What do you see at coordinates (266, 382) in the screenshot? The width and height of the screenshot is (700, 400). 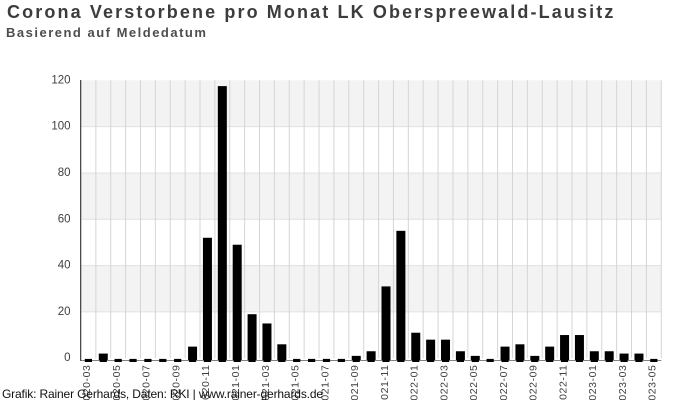 I see `svg-text: 2021-03` at bounding box center [266, 382].